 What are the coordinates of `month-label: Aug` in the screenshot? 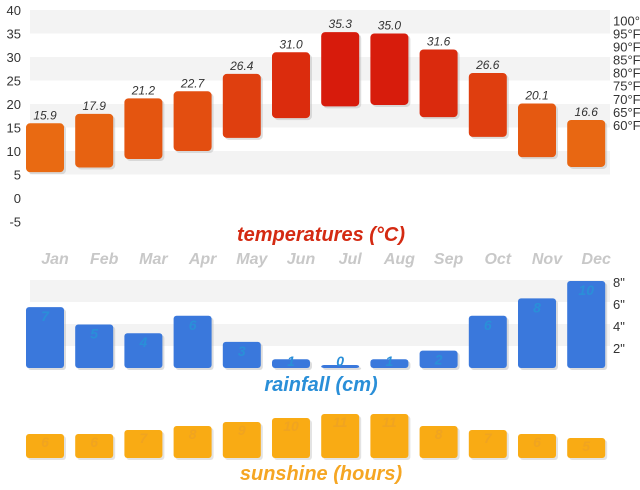 It's located at (399, 259).